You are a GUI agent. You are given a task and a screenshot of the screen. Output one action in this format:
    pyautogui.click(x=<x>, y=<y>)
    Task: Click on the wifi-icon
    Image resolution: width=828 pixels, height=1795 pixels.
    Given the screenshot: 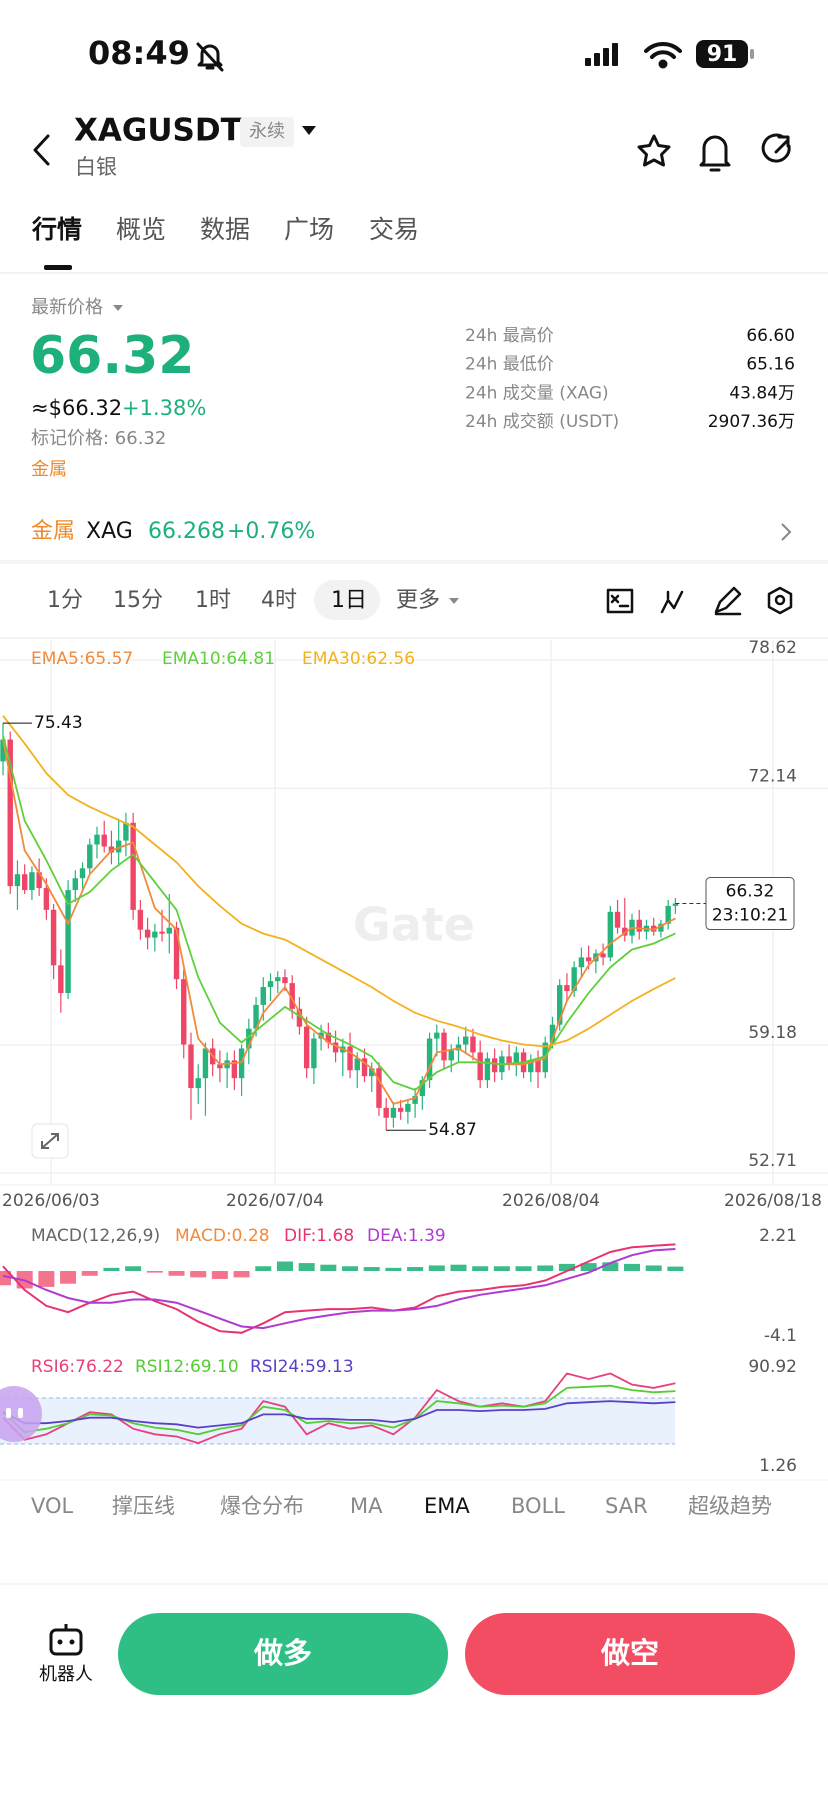 What is the action you would take?
    pyautogui.click(x=663, y=55)
    